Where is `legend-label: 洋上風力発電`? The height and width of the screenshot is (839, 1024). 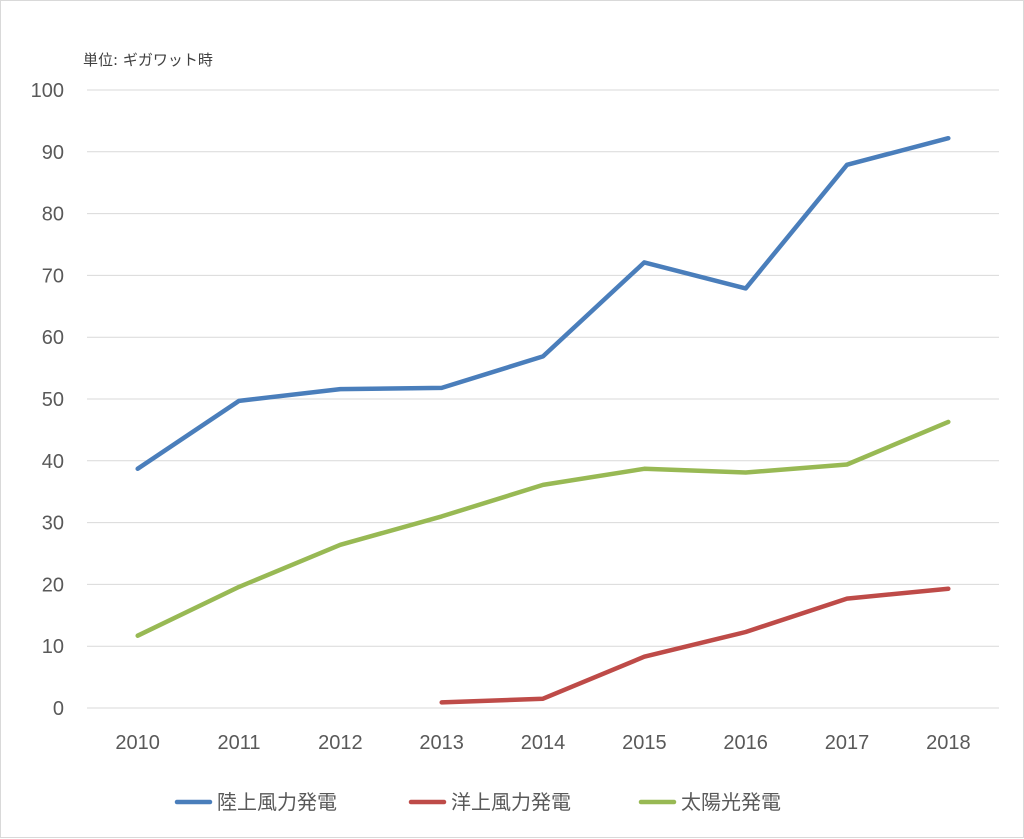 legend-label: 洋上風力発電 is located at coordinates (511, 802).